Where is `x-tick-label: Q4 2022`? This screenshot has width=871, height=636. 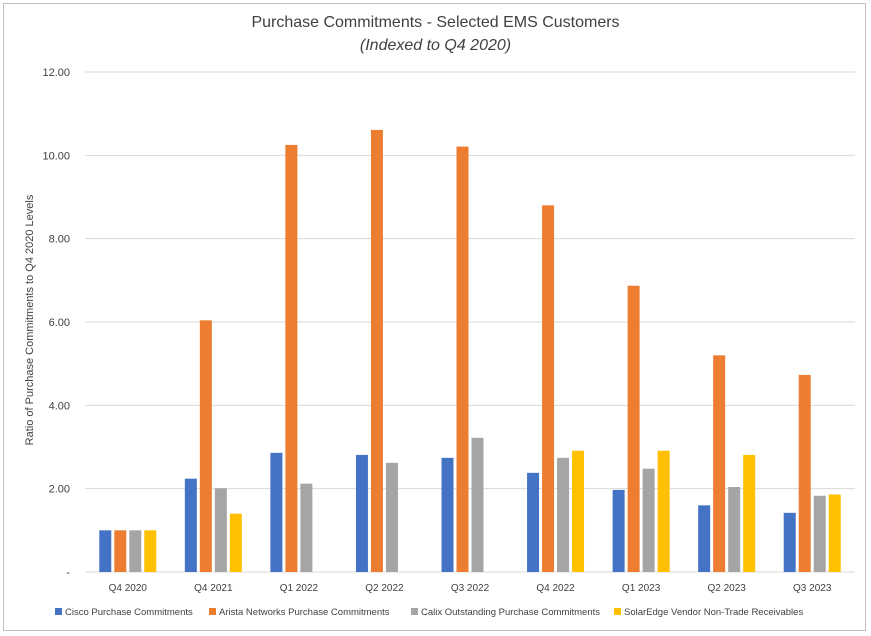 x-tick-label: Q4 2022 is located at coordinates (555, 588).